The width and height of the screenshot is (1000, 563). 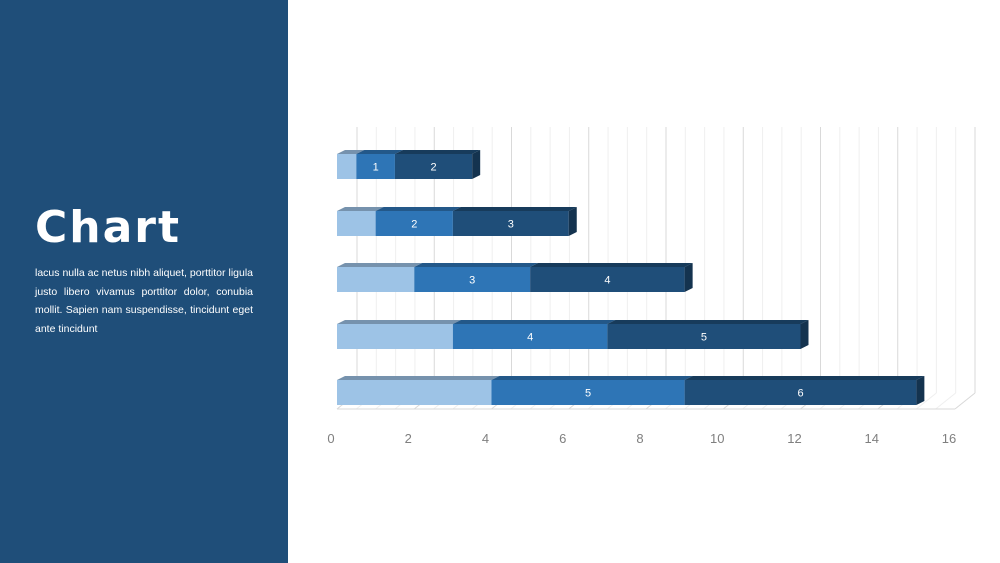 What do you see at coordinates (408, 438) in the screenshot?
I see `x-tick-label: 2` at bounding box center [408, 438].